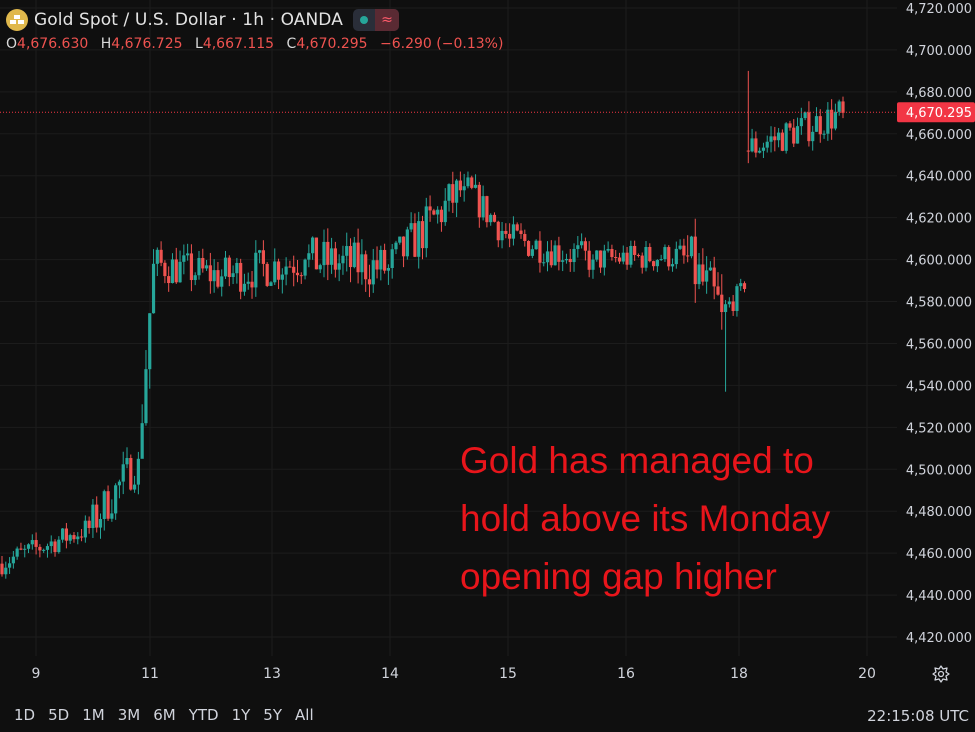  Describe the element at coordinates (164, 715) in the screenshot. I see `range-button: 6M` at that location.